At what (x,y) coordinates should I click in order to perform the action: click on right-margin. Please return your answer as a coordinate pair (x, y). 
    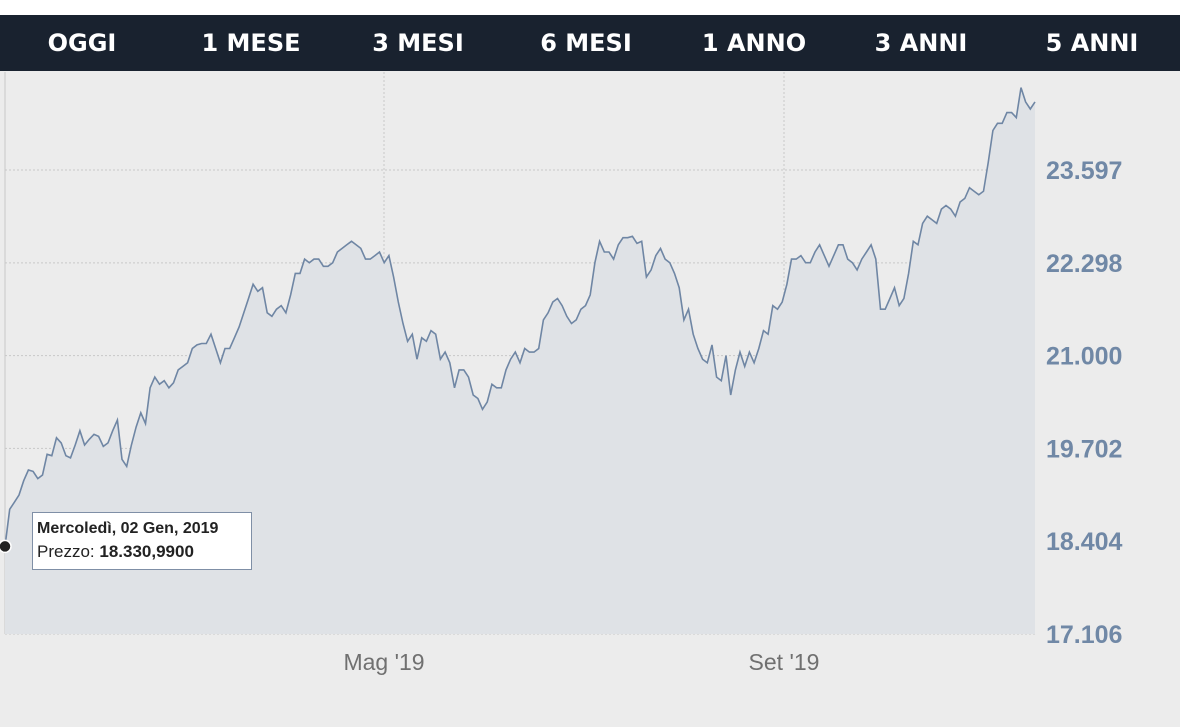
    Looking at the image, I should click on (1183, 371).